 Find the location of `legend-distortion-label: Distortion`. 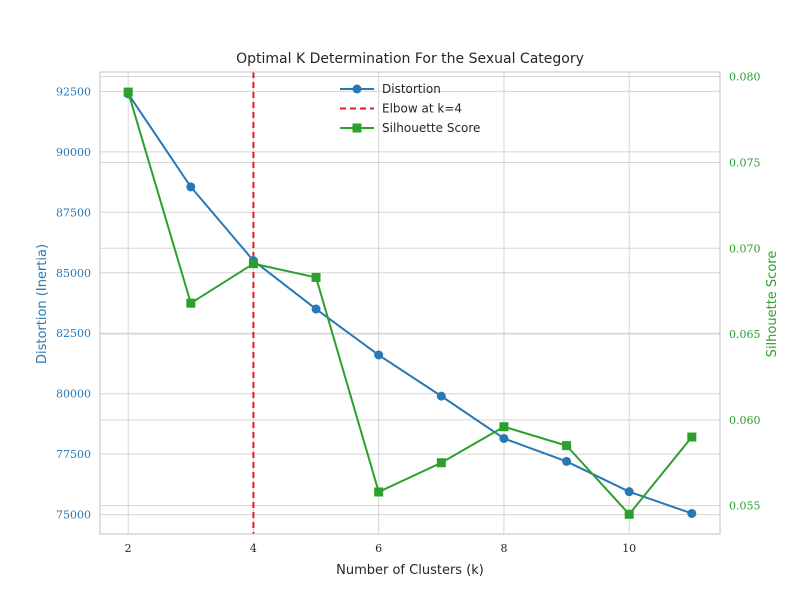

legend-distortion-label: Distortion is located at coordinates (411, 89).